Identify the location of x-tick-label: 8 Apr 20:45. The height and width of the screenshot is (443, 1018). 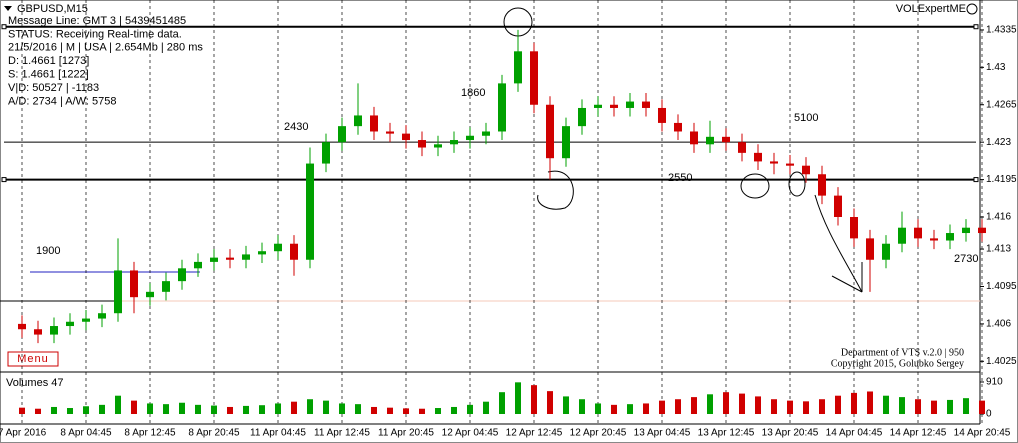
(214, 433).